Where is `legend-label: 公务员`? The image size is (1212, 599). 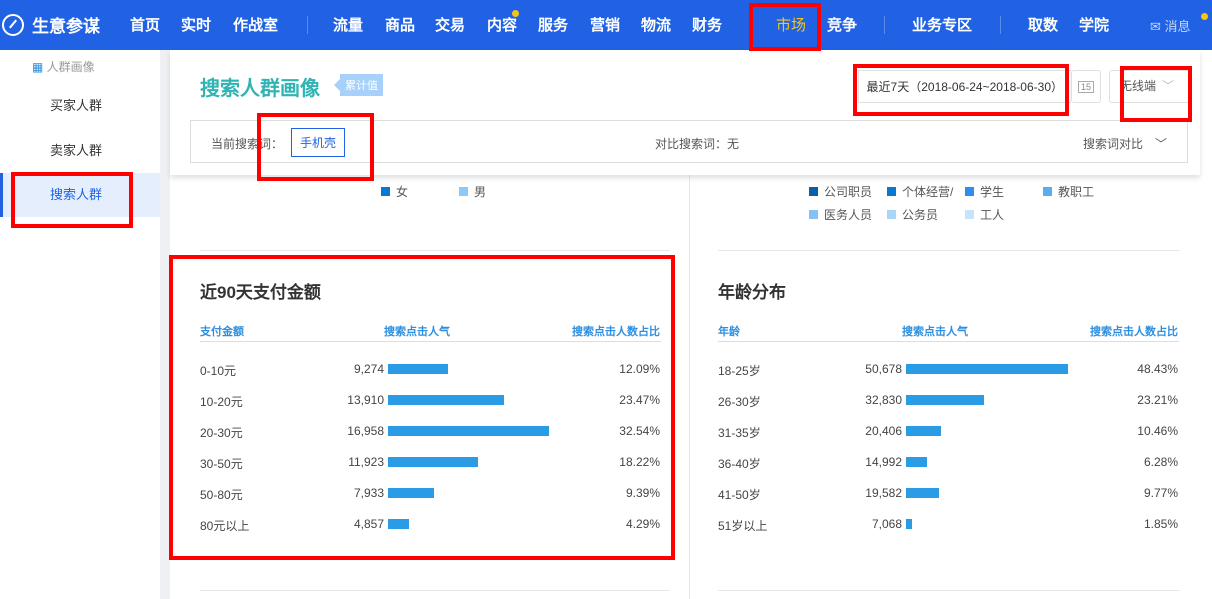 legend-label: 公务员 is located at coordinates (920, 215).